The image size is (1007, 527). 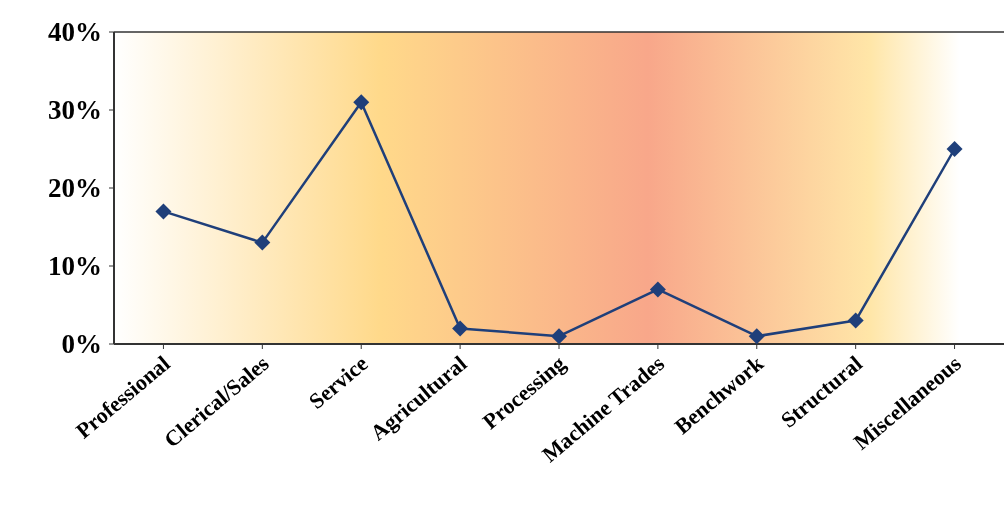 I want to click on y-tick-label: 30%, so click(x=75, y=110).